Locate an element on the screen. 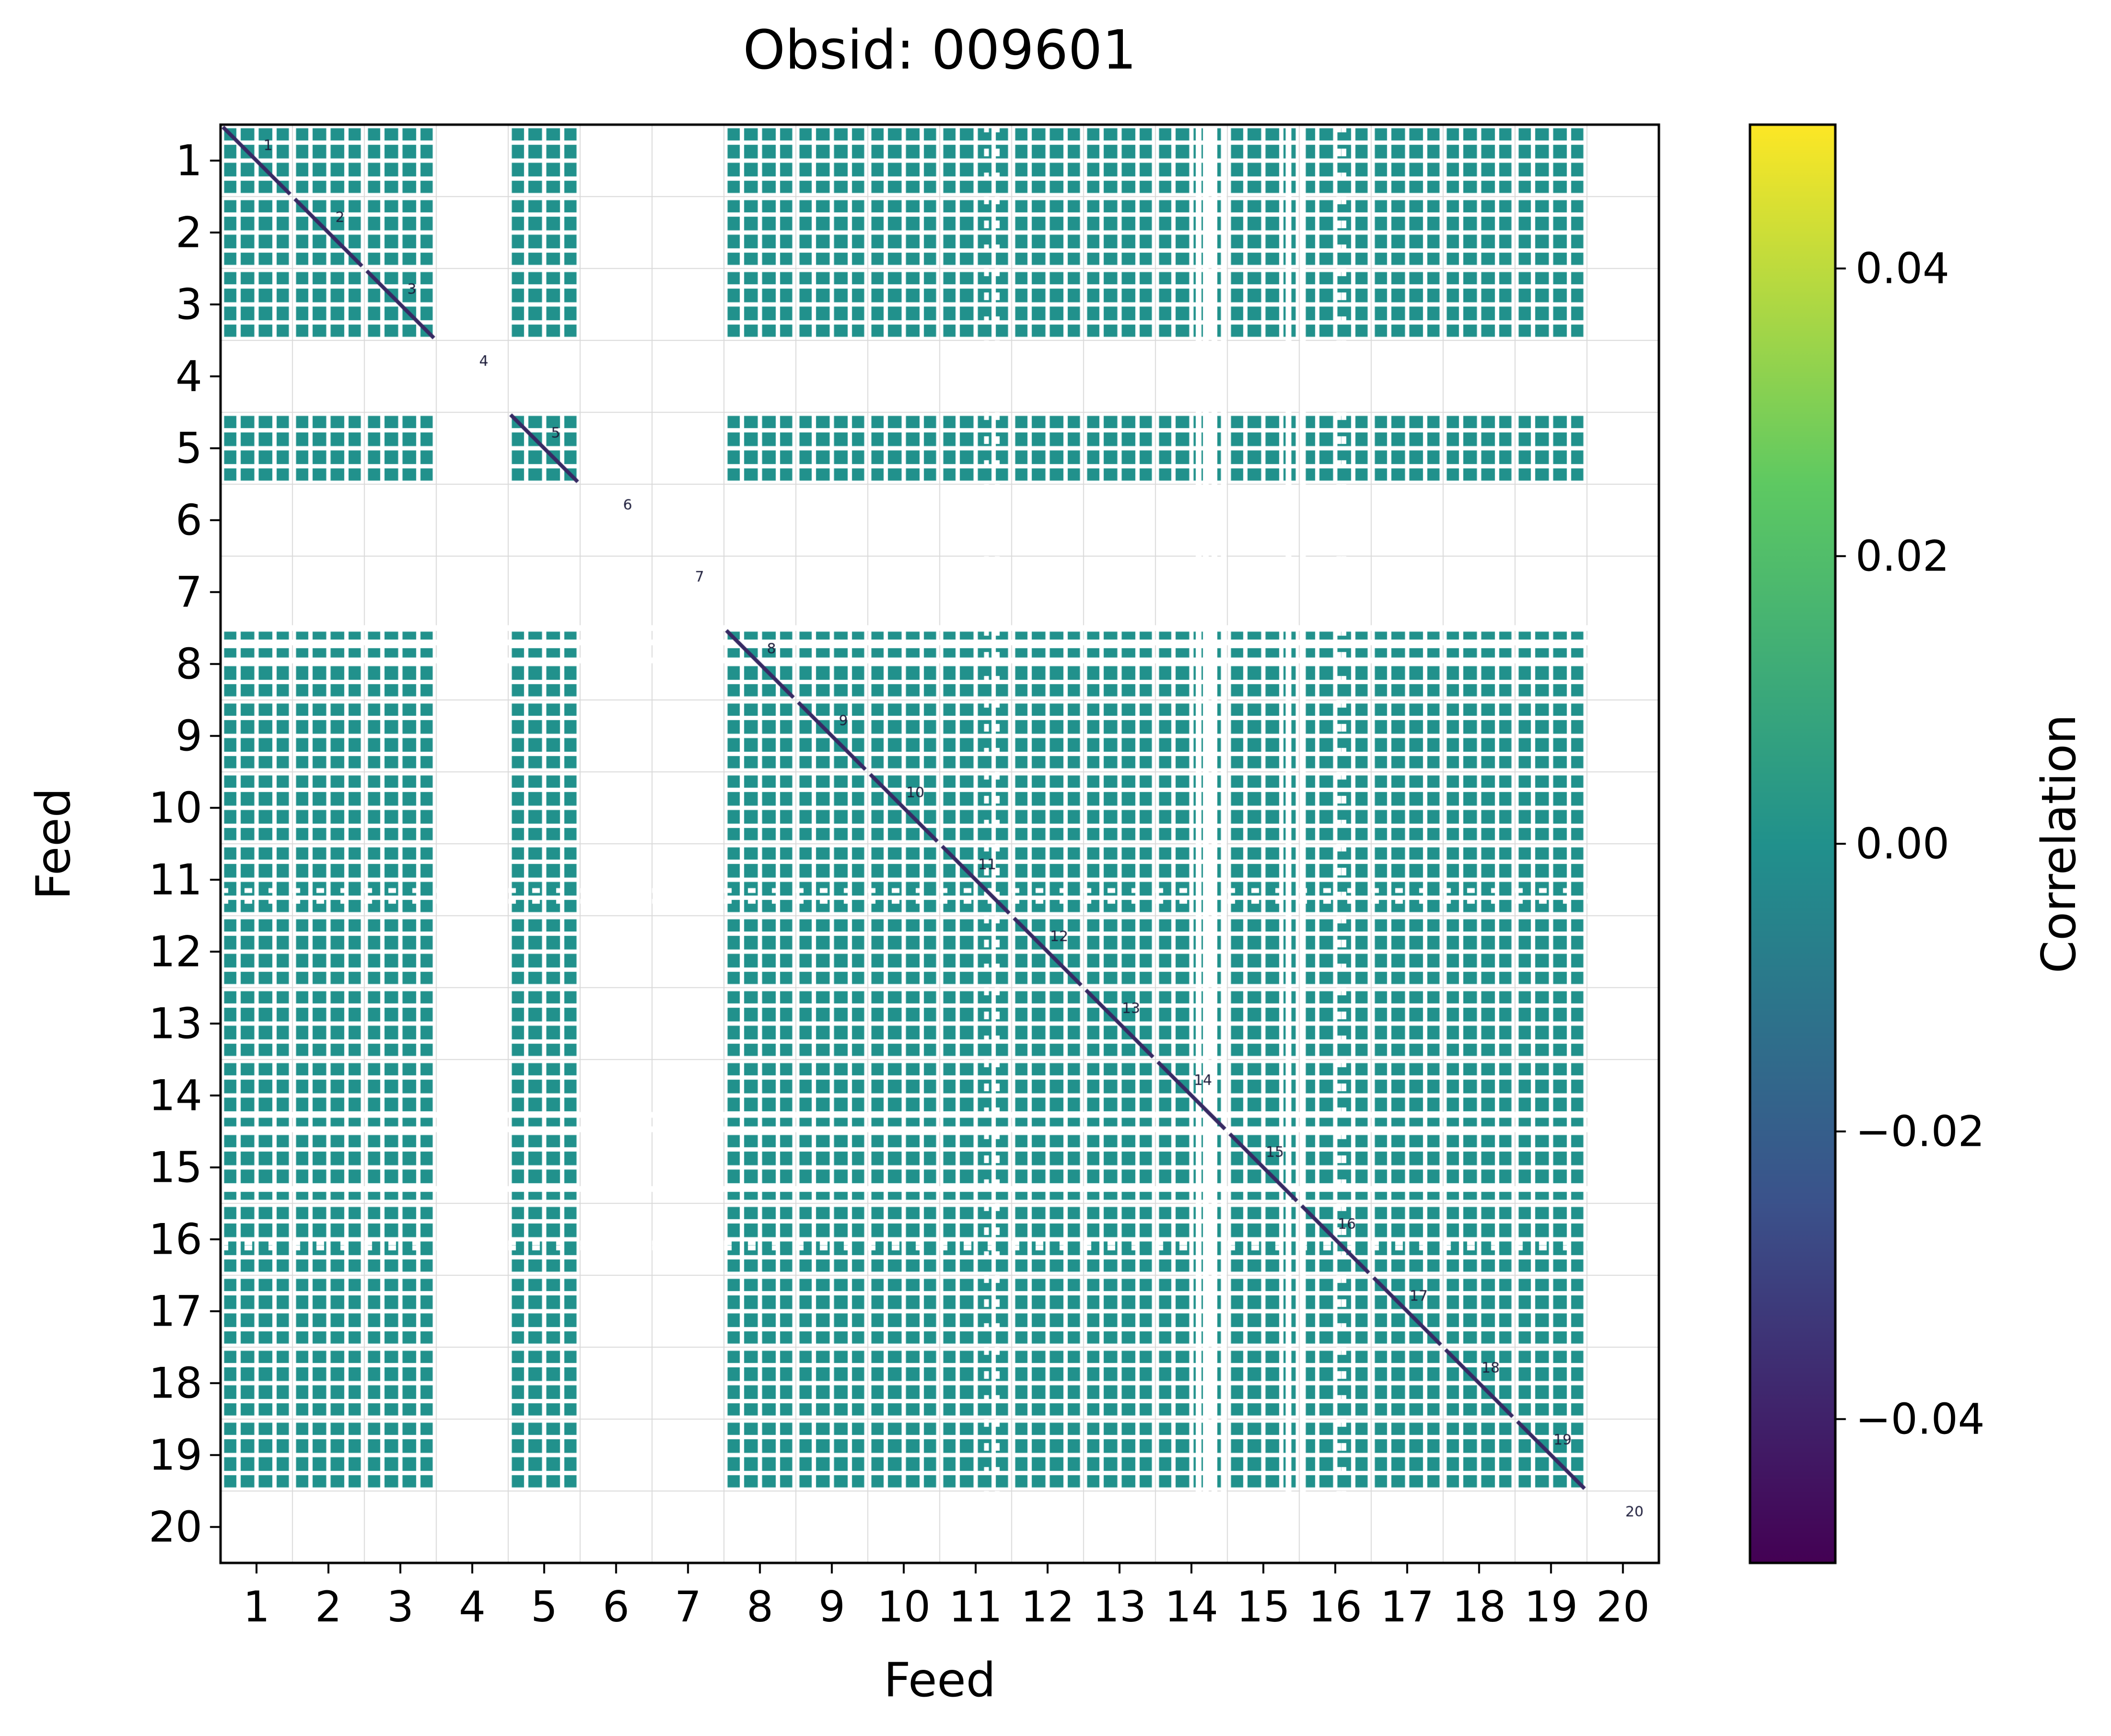  y-tick-label: 2 is located at coordinates (188, 232).